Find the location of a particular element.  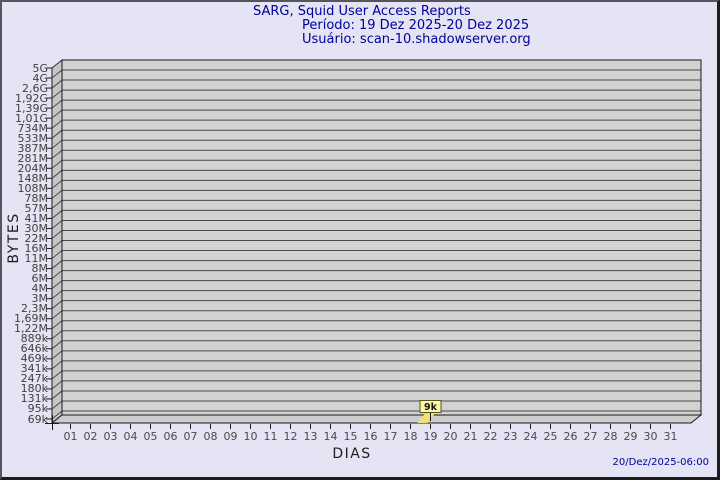

y-tick-label: 69k is located at coordinates (37, 419).